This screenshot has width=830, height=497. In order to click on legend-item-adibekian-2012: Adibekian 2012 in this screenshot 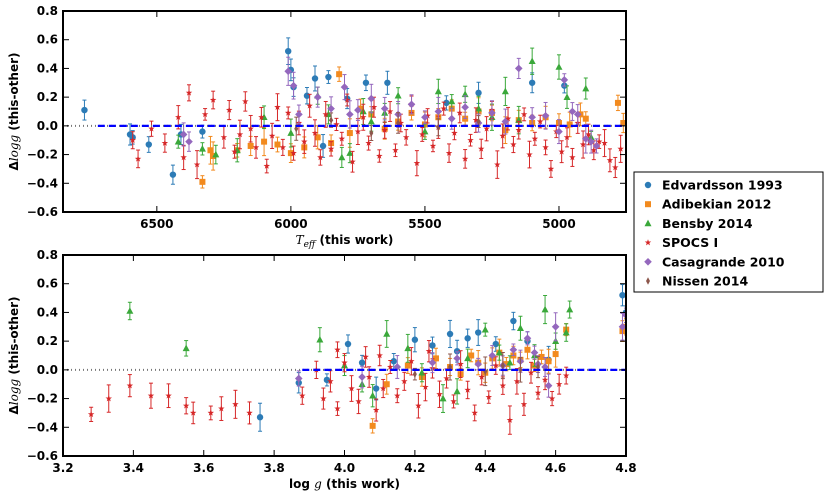, I will do `click(708, 204)`.